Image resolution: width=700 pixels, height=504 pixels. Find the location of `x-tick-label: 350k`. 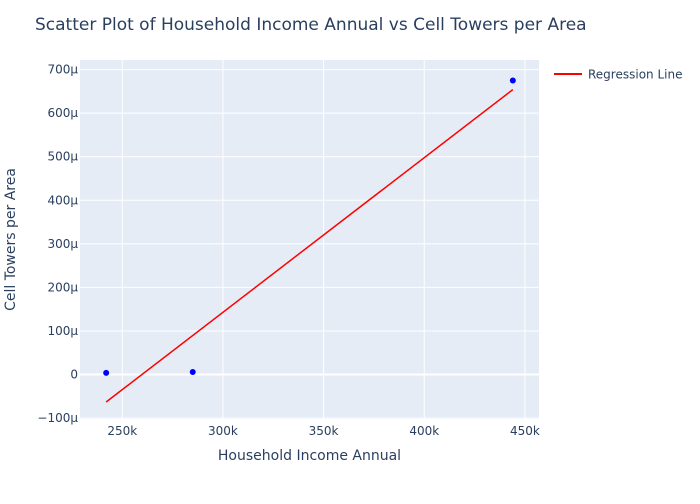

x-tick-label: 350k is located at coordinates (324, 431).